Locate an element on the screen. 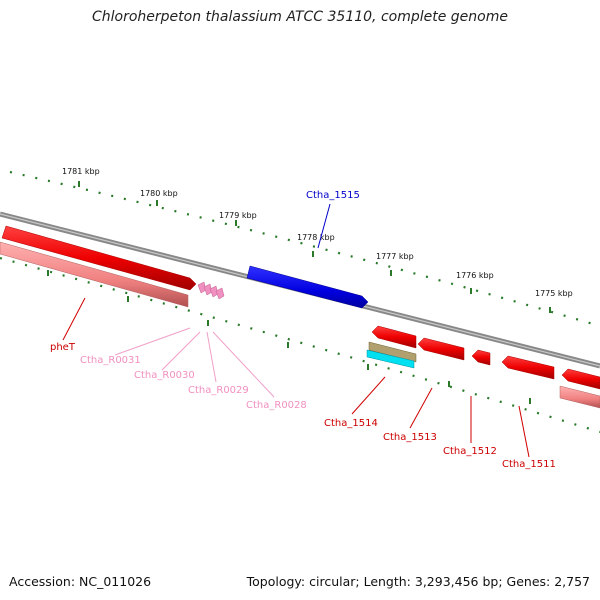  gene-label-ctha-1511: Ctha_1511 is located at coordinates (529, 464).